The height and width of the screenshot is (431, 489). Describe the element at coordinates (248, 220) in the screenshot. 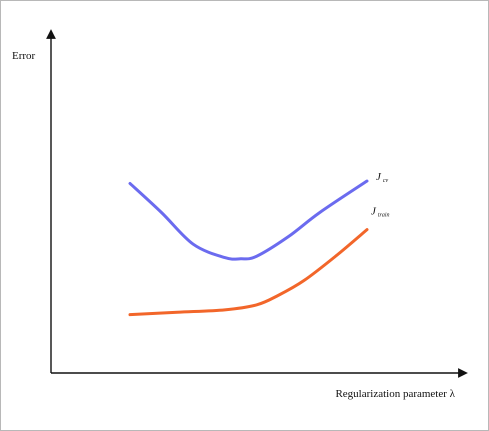

I see `series-line-cv` at that location.